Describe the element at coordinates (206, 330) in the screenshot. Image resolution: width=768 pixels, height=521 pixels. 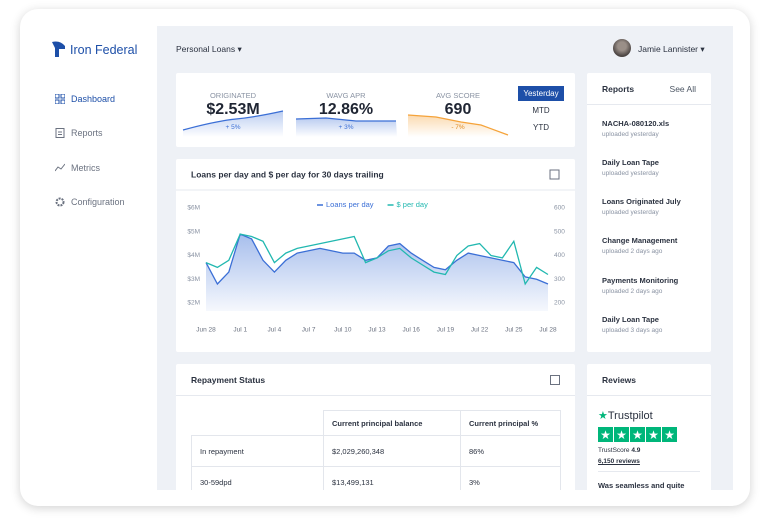
I see `x-tick-label: Jun 28` at that location.